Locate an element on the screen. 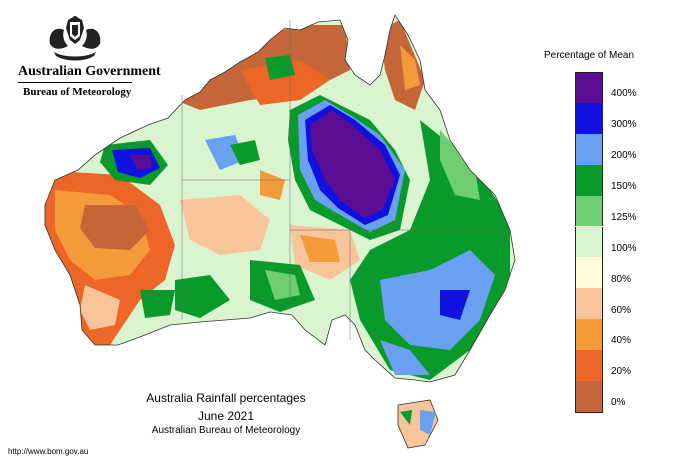 The height and width of the screenshot is (465, 690). map-title: Australia Rainfall percentages is located at coordinates (226, 398).